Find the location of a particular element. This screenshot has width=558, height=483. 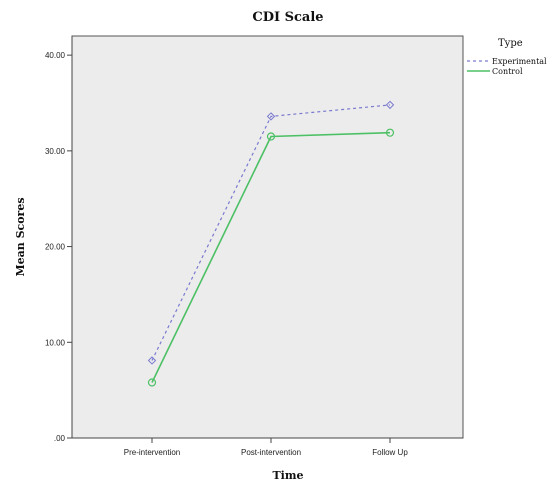

legend-label-experimental: Experimental is located at coordinates (519, 61).